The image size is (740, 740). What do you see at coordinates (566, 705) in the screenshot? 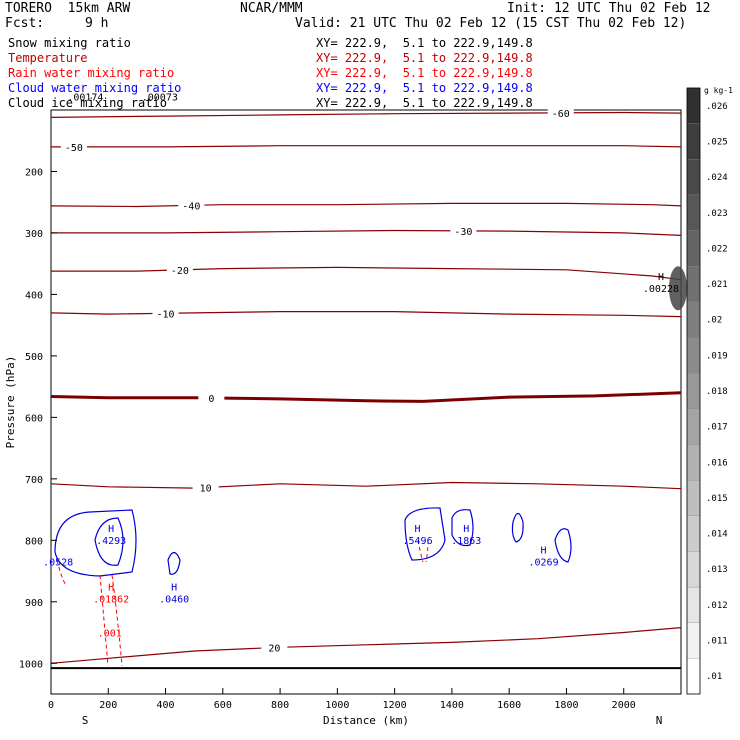
I see `x-tick-label: 1800` at bounding box center [566, 705].